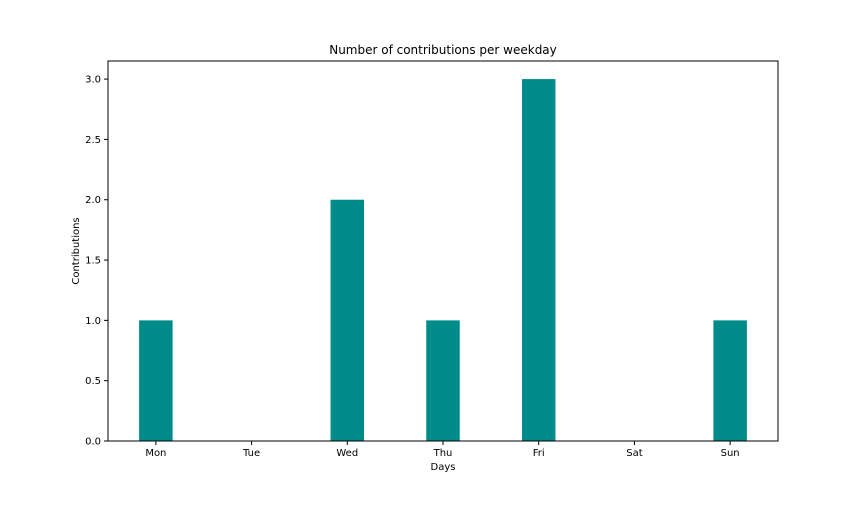 The height and width of the screenshot is (508, 864). I want to click on x-tick-label: Fri, so click(539, 453).